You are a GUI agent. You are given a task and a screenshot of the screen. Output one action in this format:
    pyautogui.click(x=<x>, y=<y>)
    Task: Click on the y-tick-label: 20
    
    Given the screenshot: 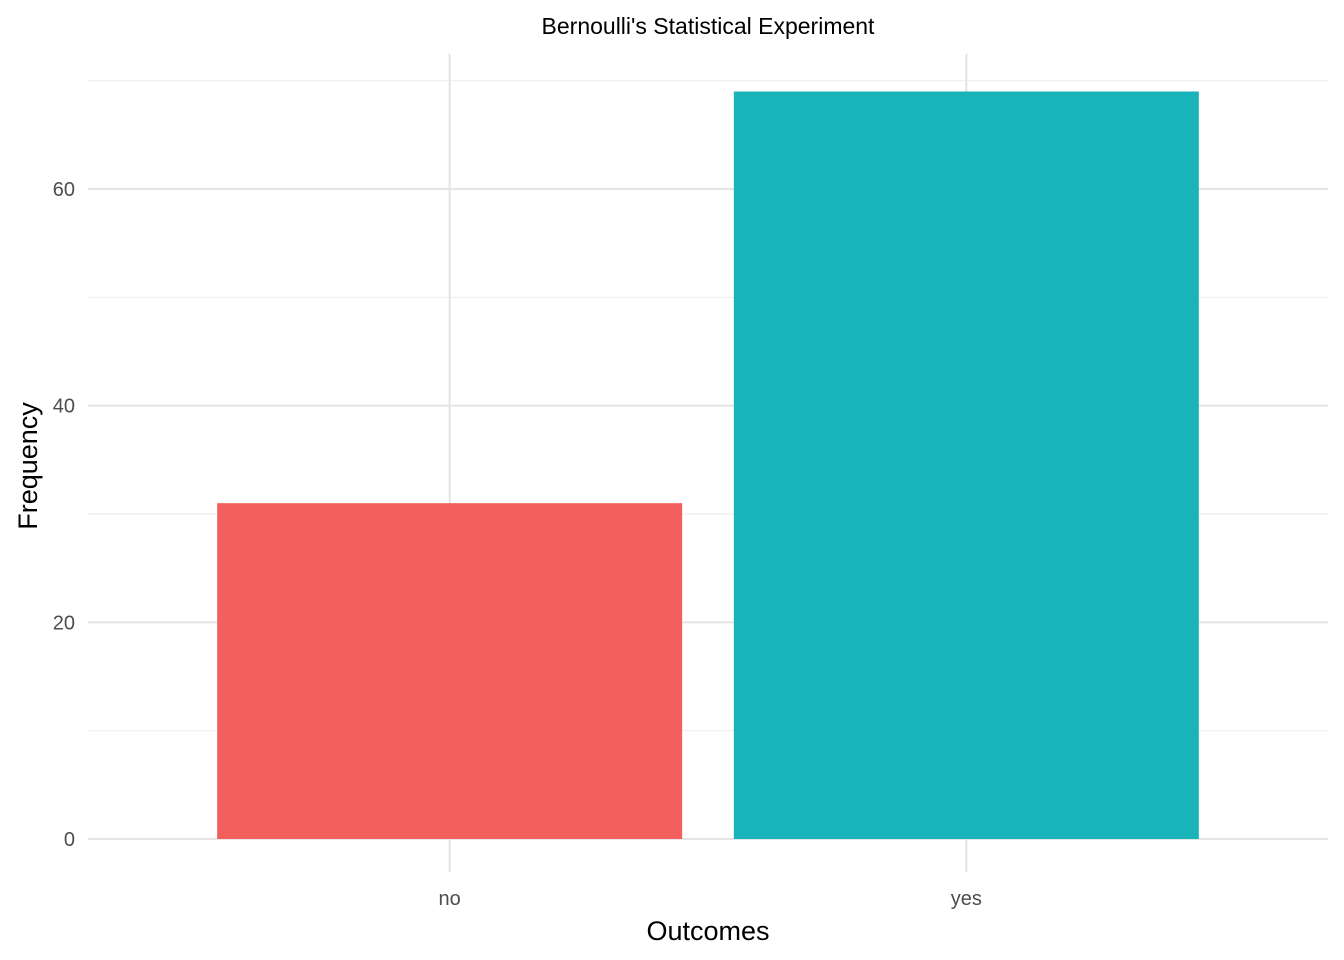 What is the action you would take?
    pyautogui.click(x=64, y=623)
    